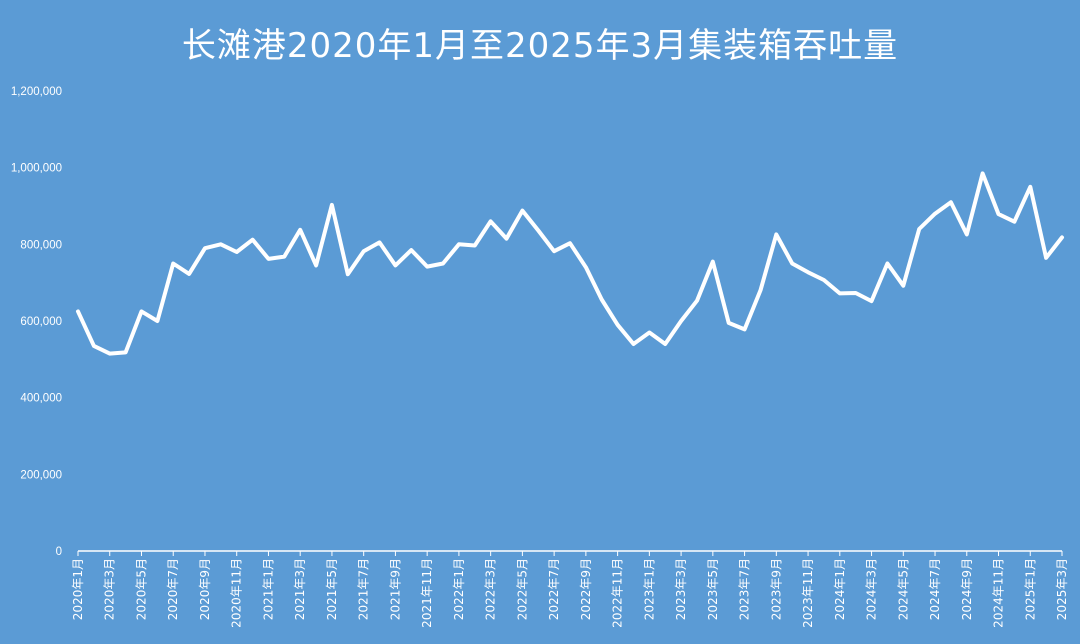 Image resolution: width=1080 pixels, height=644 pixels. Describe the element at coordinates (681, 589) in the screenshot. I see `x-tick-label: 2023年3月` at that location.